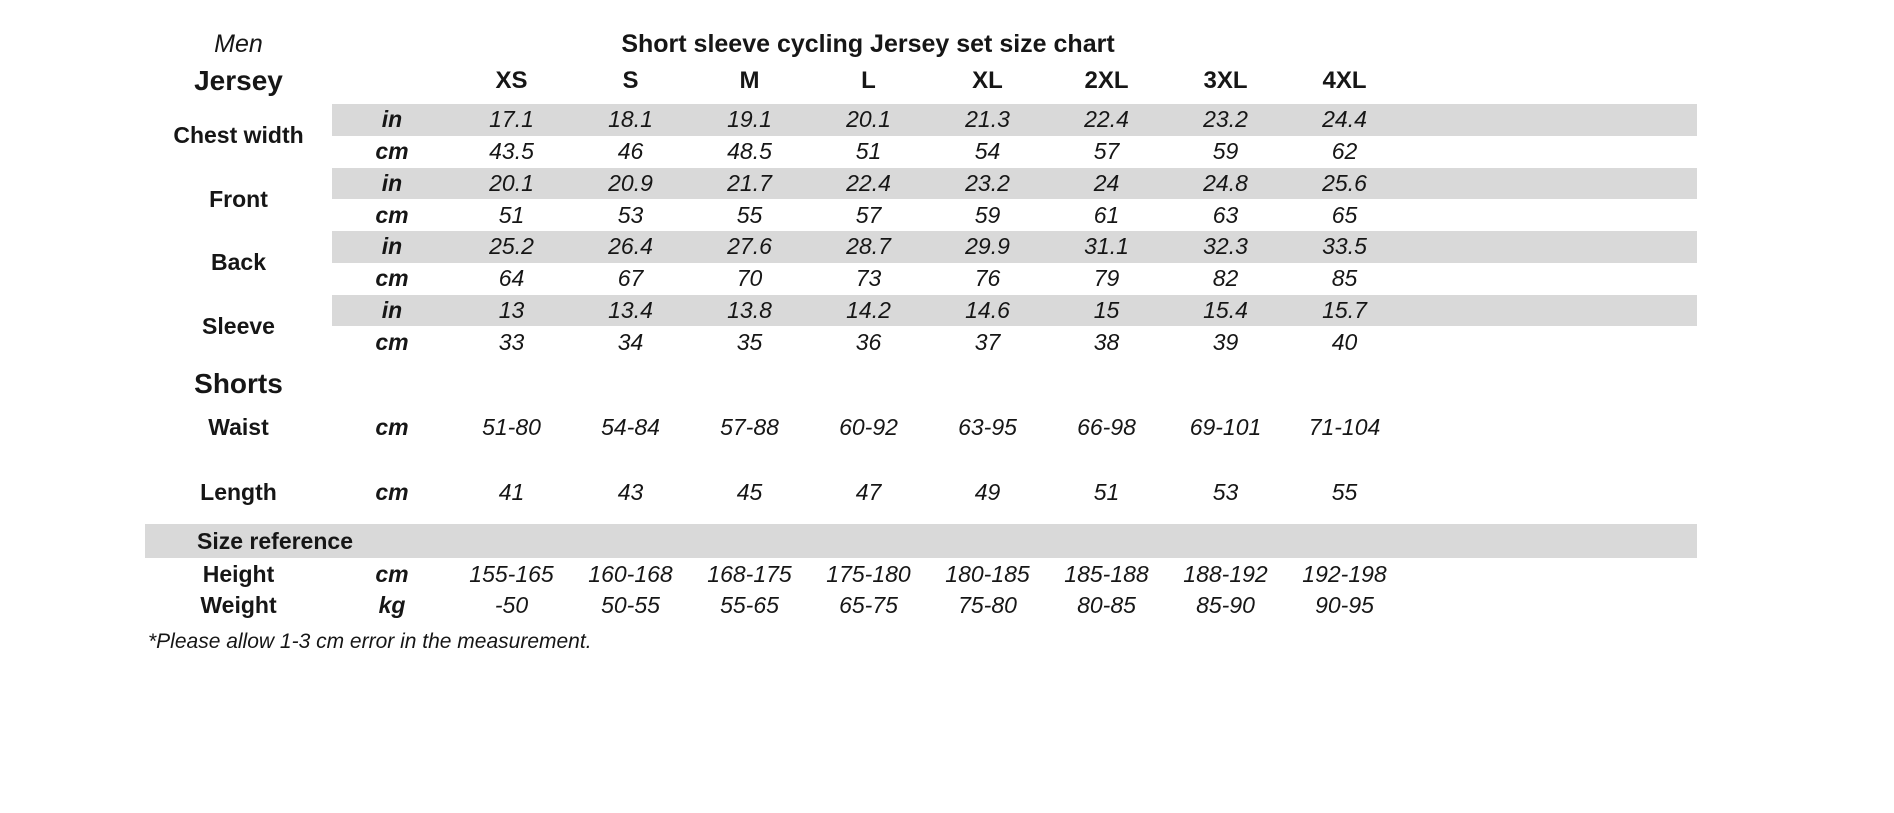 The width and height of the screenshot is (1894, 813). I want to click on measurement-value: 17.1, so click(511, 119).